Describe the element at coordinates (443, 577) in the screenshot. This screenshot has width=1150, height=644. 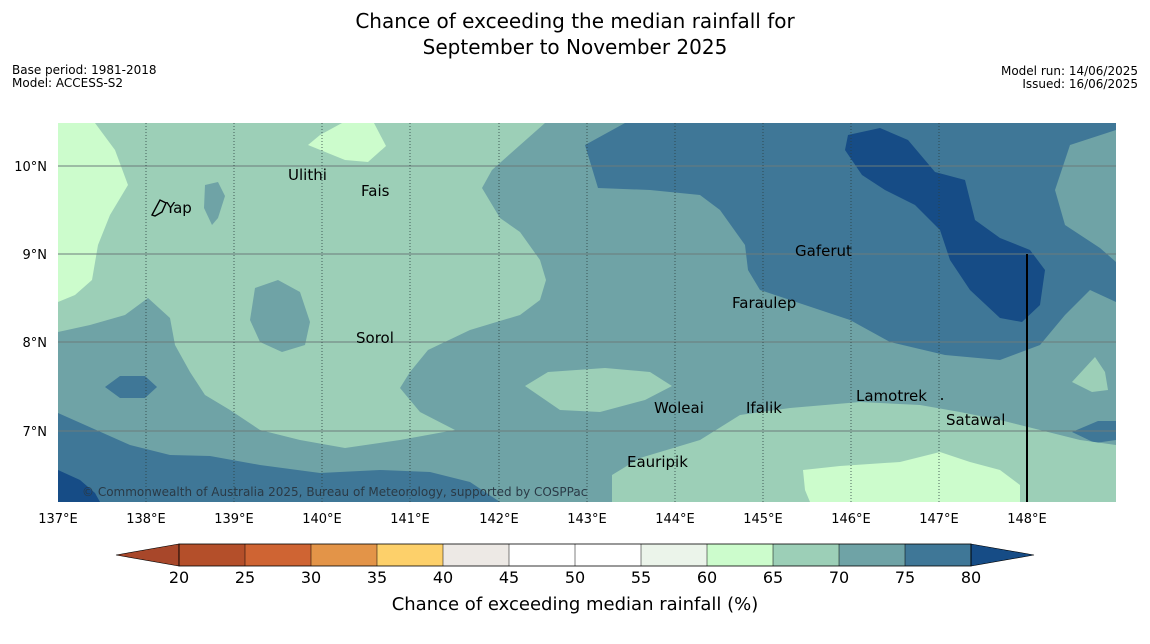
I see `colorbar-tick-label: 40` at that location.